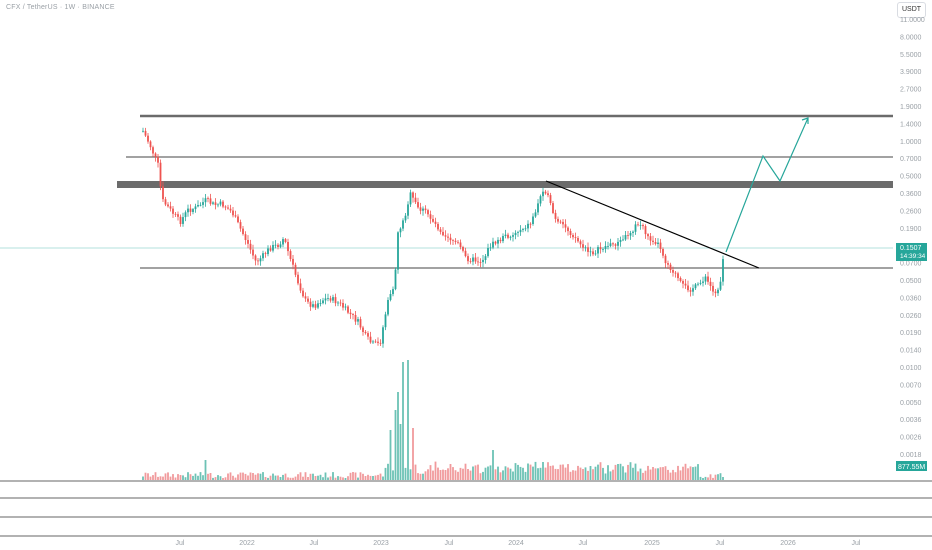  I want to click on time-tick-label: Jul, so click(180, 543).